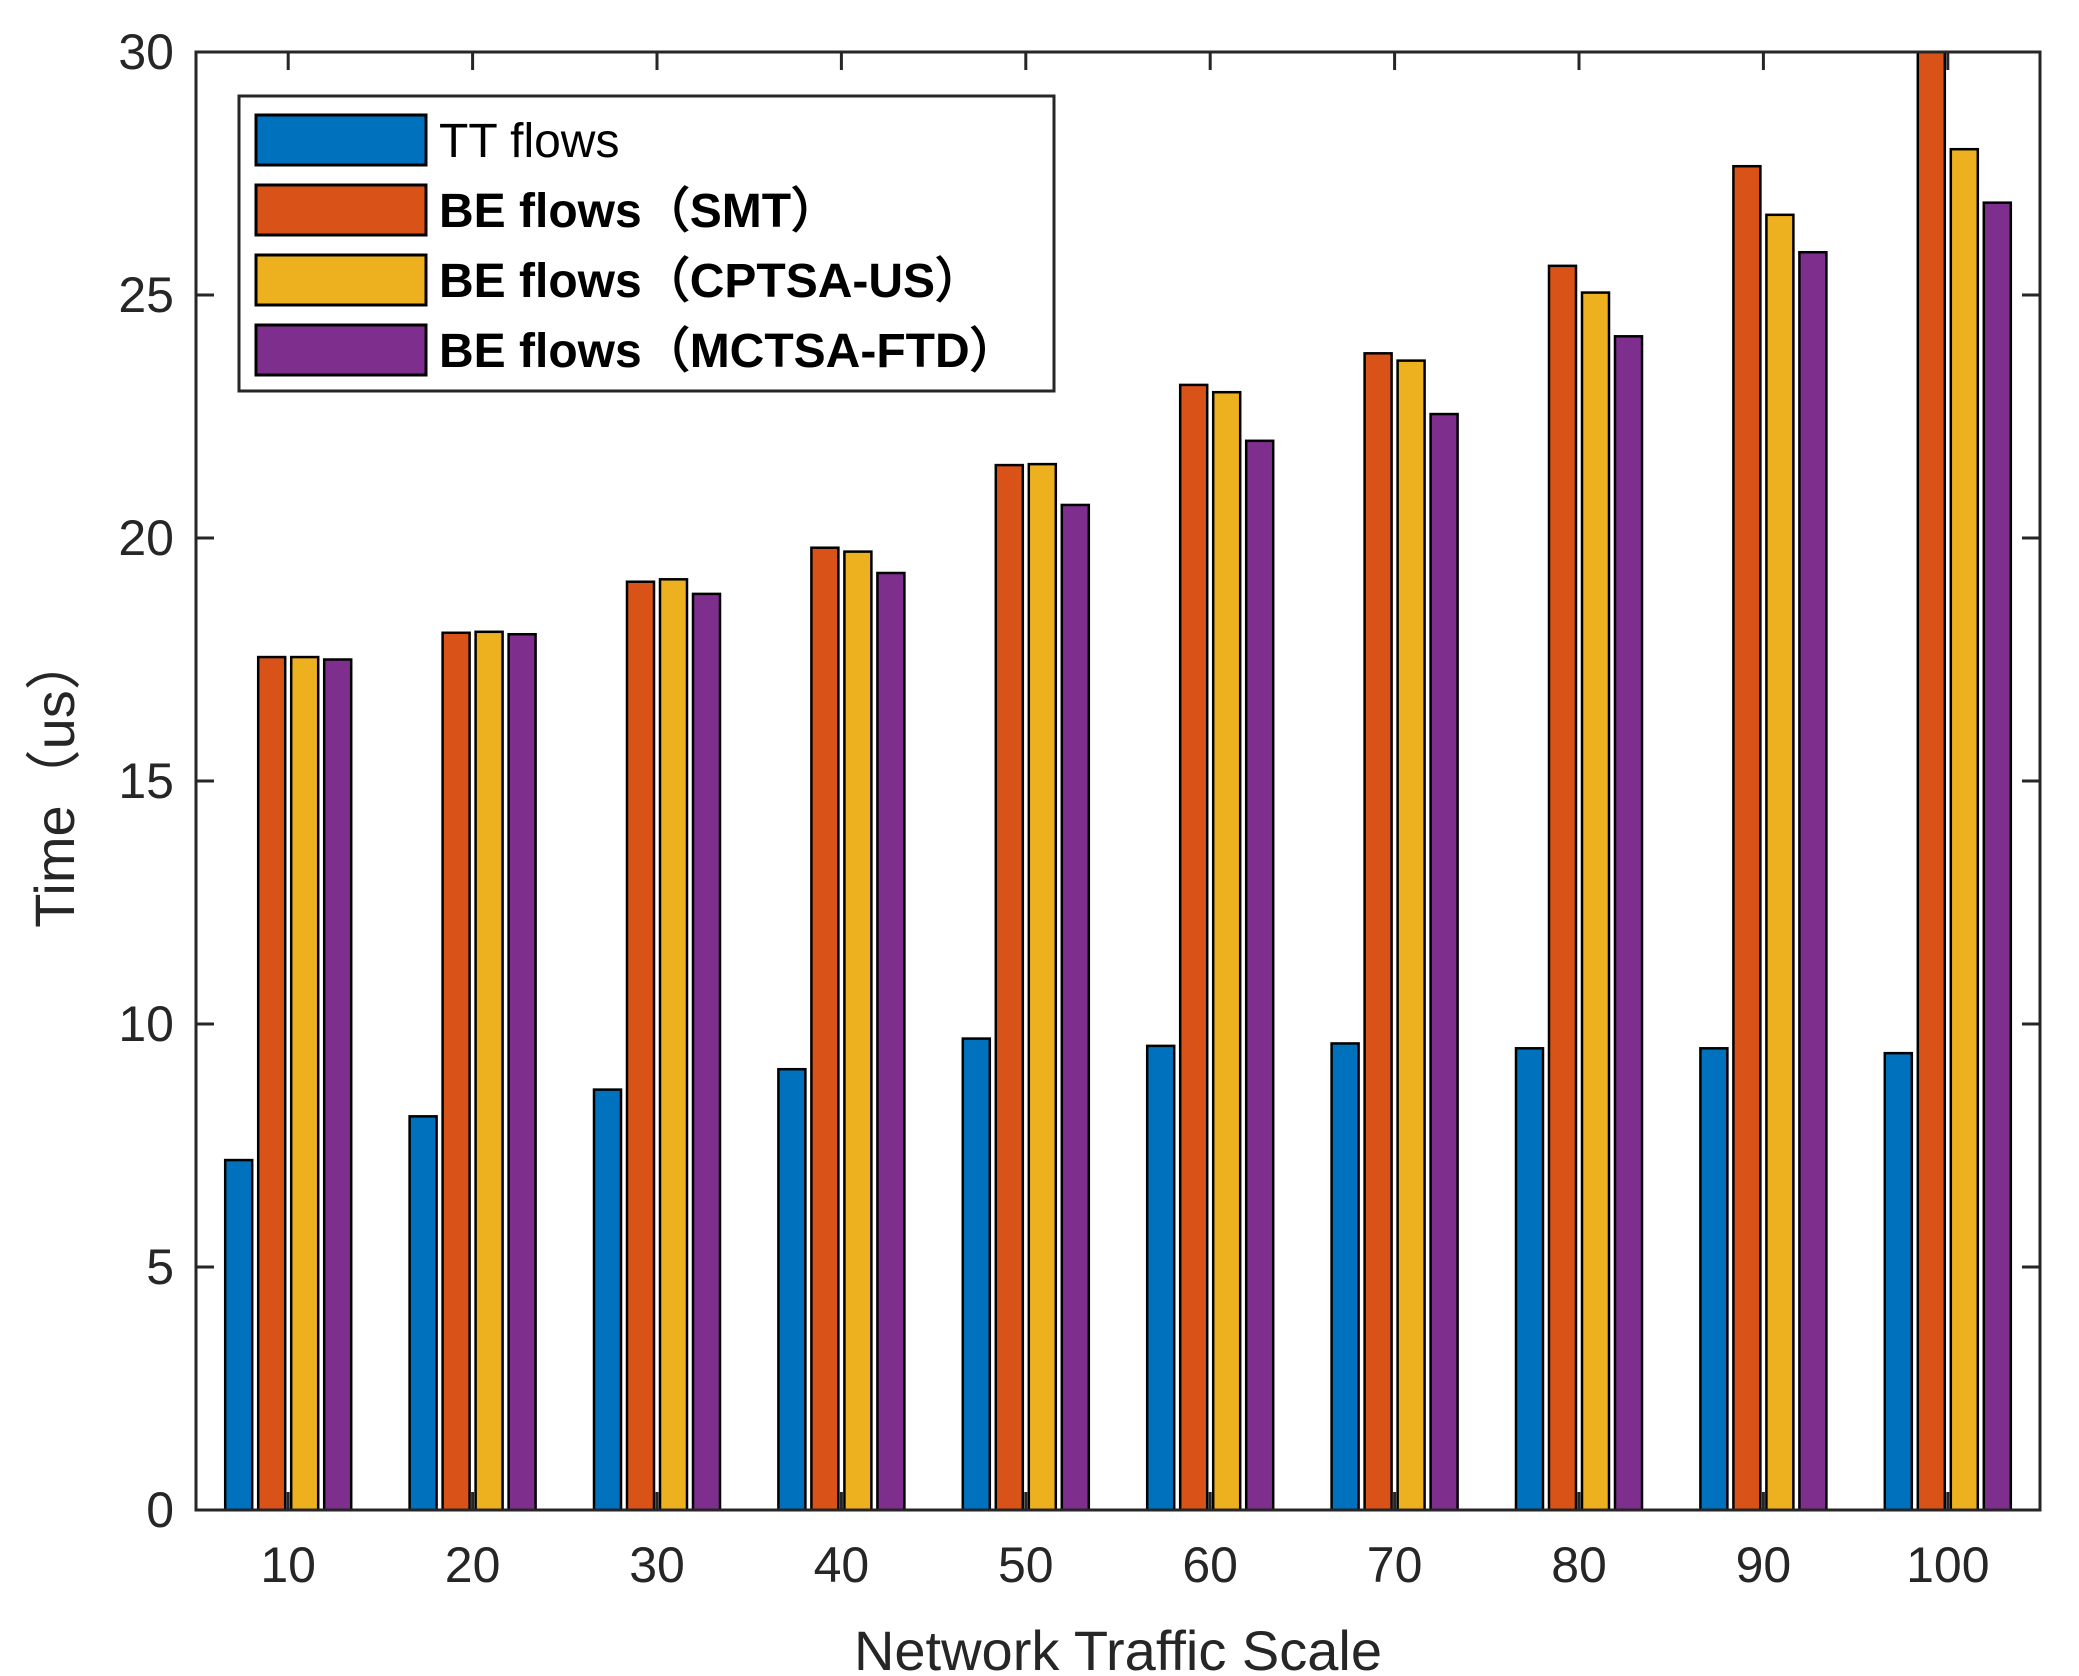  What do you see at coordinates (711, 281) in the screenshot?
I see `legend-label-be-flows-cptsa-us: BE flows（CPTSA-US）` at bounding box center [711, 281].